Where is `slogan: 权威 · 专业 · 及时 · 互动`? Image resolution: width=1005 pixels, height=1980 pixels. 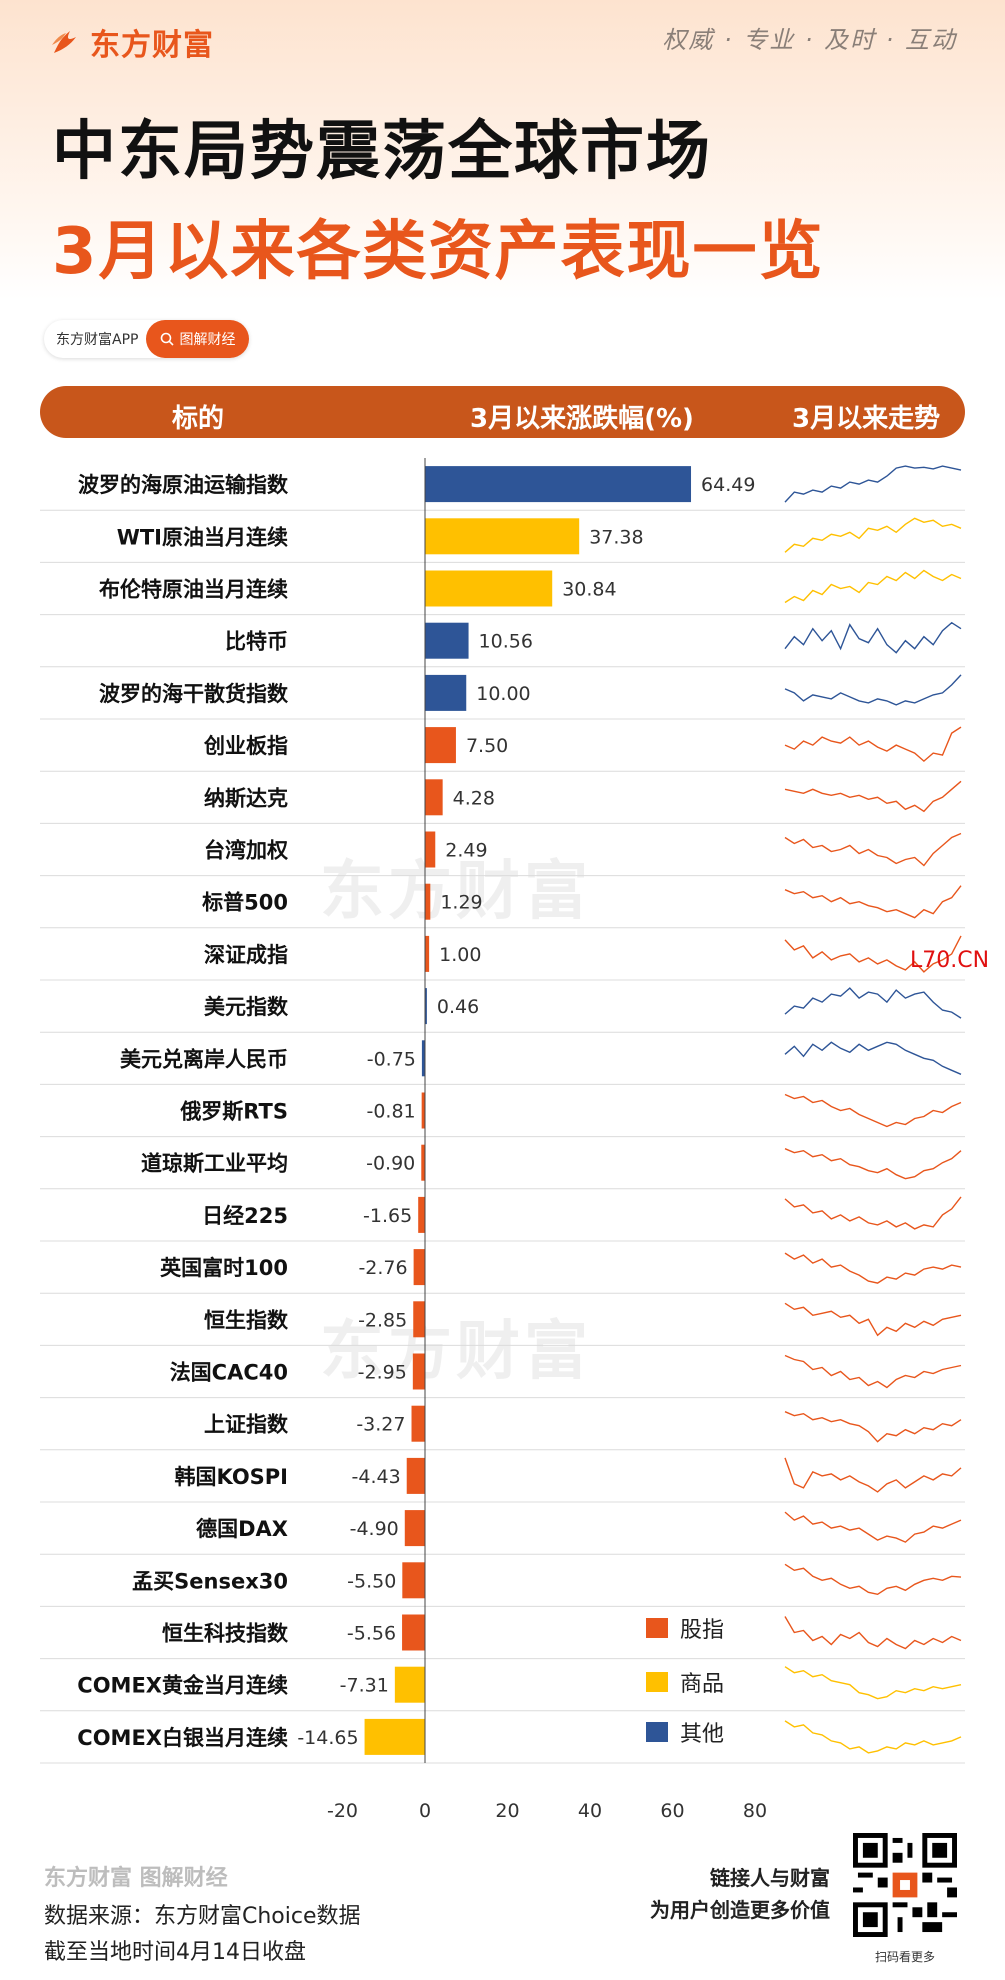 slogan: 权威 · 专业 · 及时 · 互动 is located at coordinates (809, 40).